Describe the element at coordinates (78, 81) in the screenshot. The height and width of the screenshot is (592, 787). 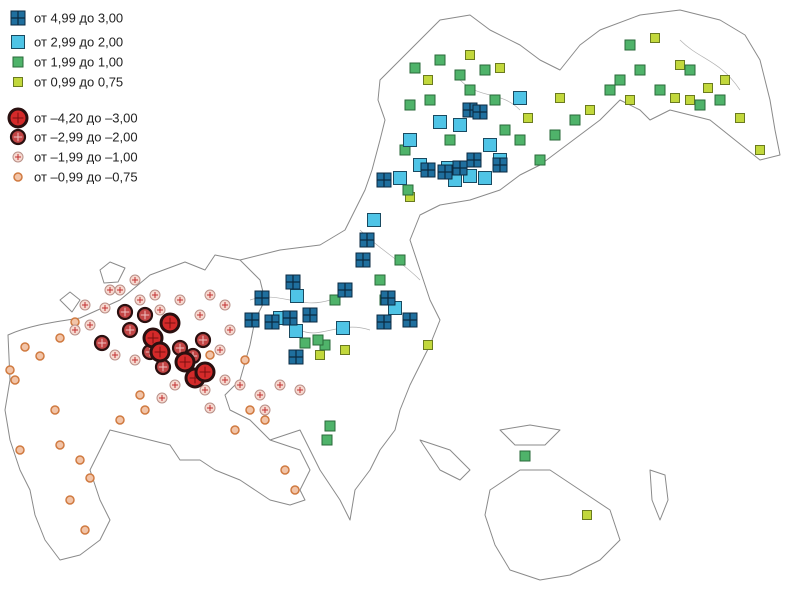
I see `legend-label: от 0,99 до 0,75` at that location.